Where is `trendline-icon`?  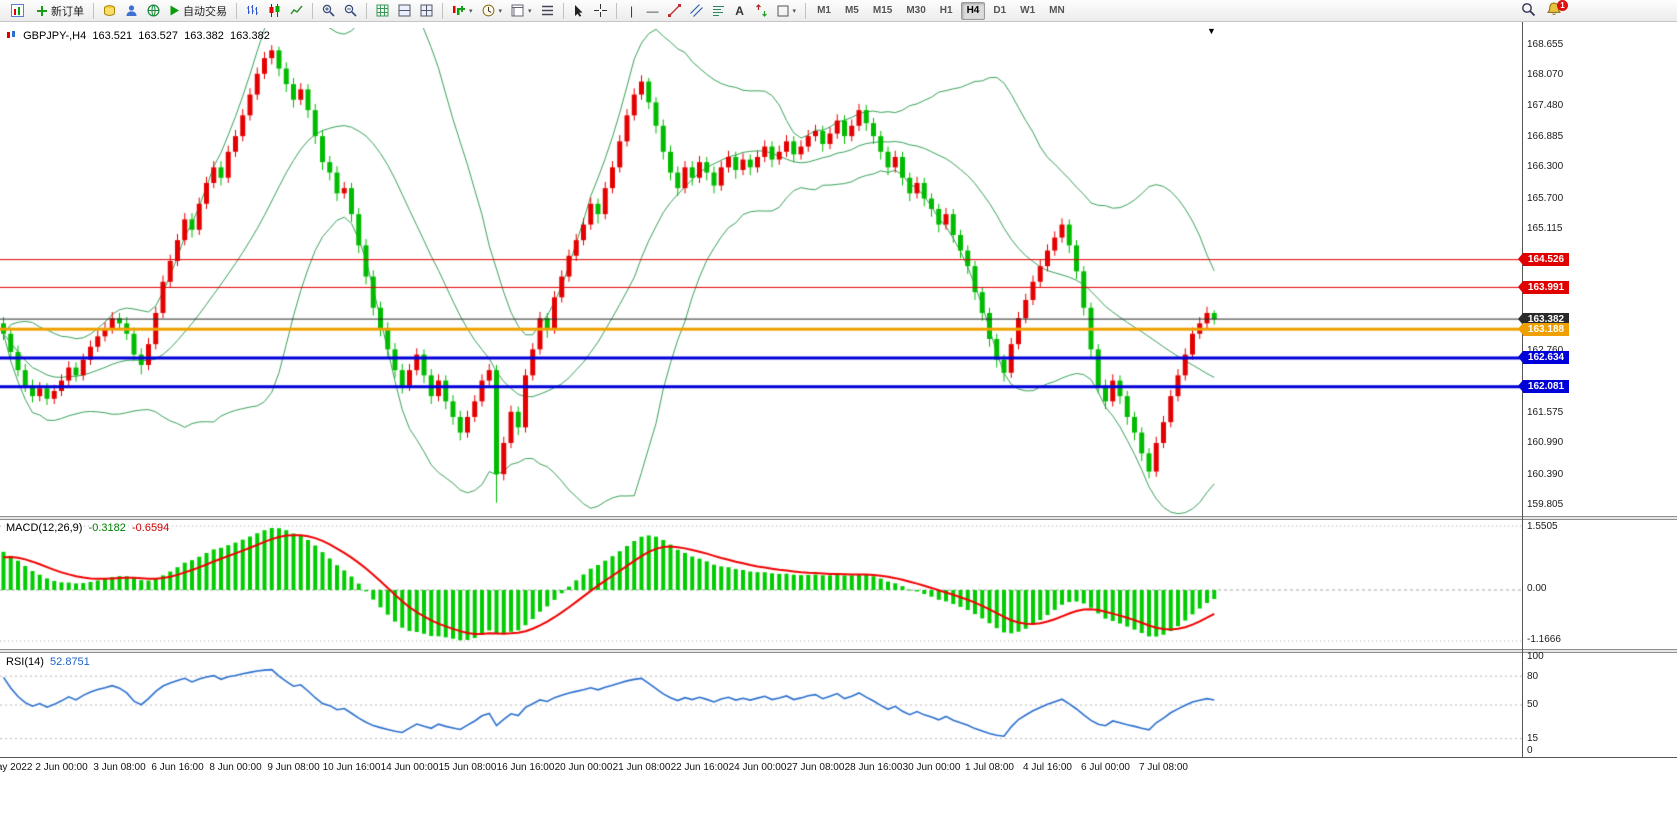
trendline-icon is located at coordinates (674, 10).